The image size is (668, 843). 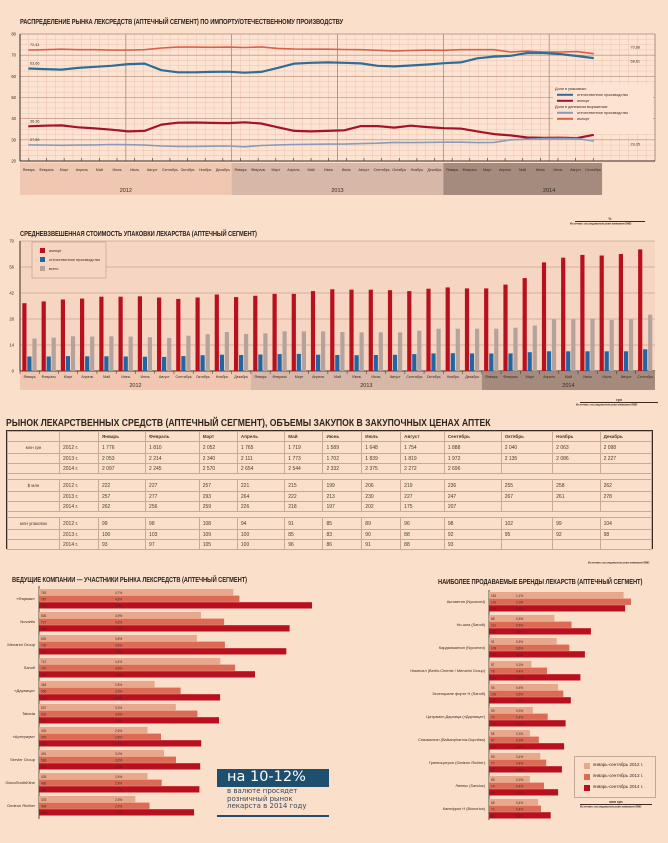 What do you see at coordinates (493, 809) in the screenshot?
I see `bar-value-label: 70` at bounding box center [493, 809].